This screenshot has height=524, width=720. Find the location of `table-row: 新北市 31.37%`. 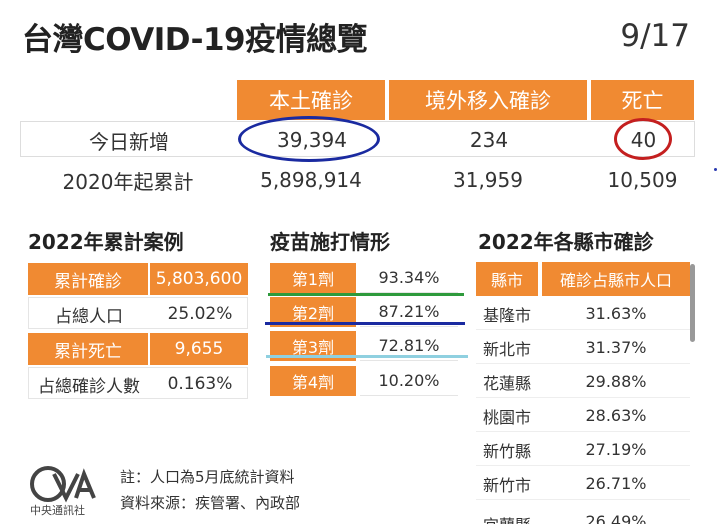

table-row: 新北市 31.37% is located at coordinates (583, 347).